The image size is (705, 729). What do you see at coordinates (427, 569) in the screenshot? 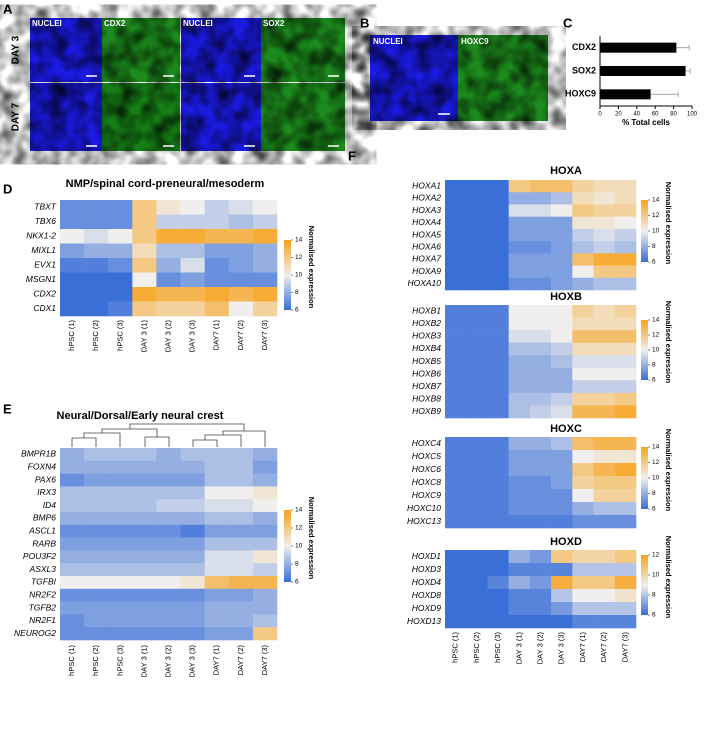
I see `row-label: HOXD3` at bounding box center [427, 569].